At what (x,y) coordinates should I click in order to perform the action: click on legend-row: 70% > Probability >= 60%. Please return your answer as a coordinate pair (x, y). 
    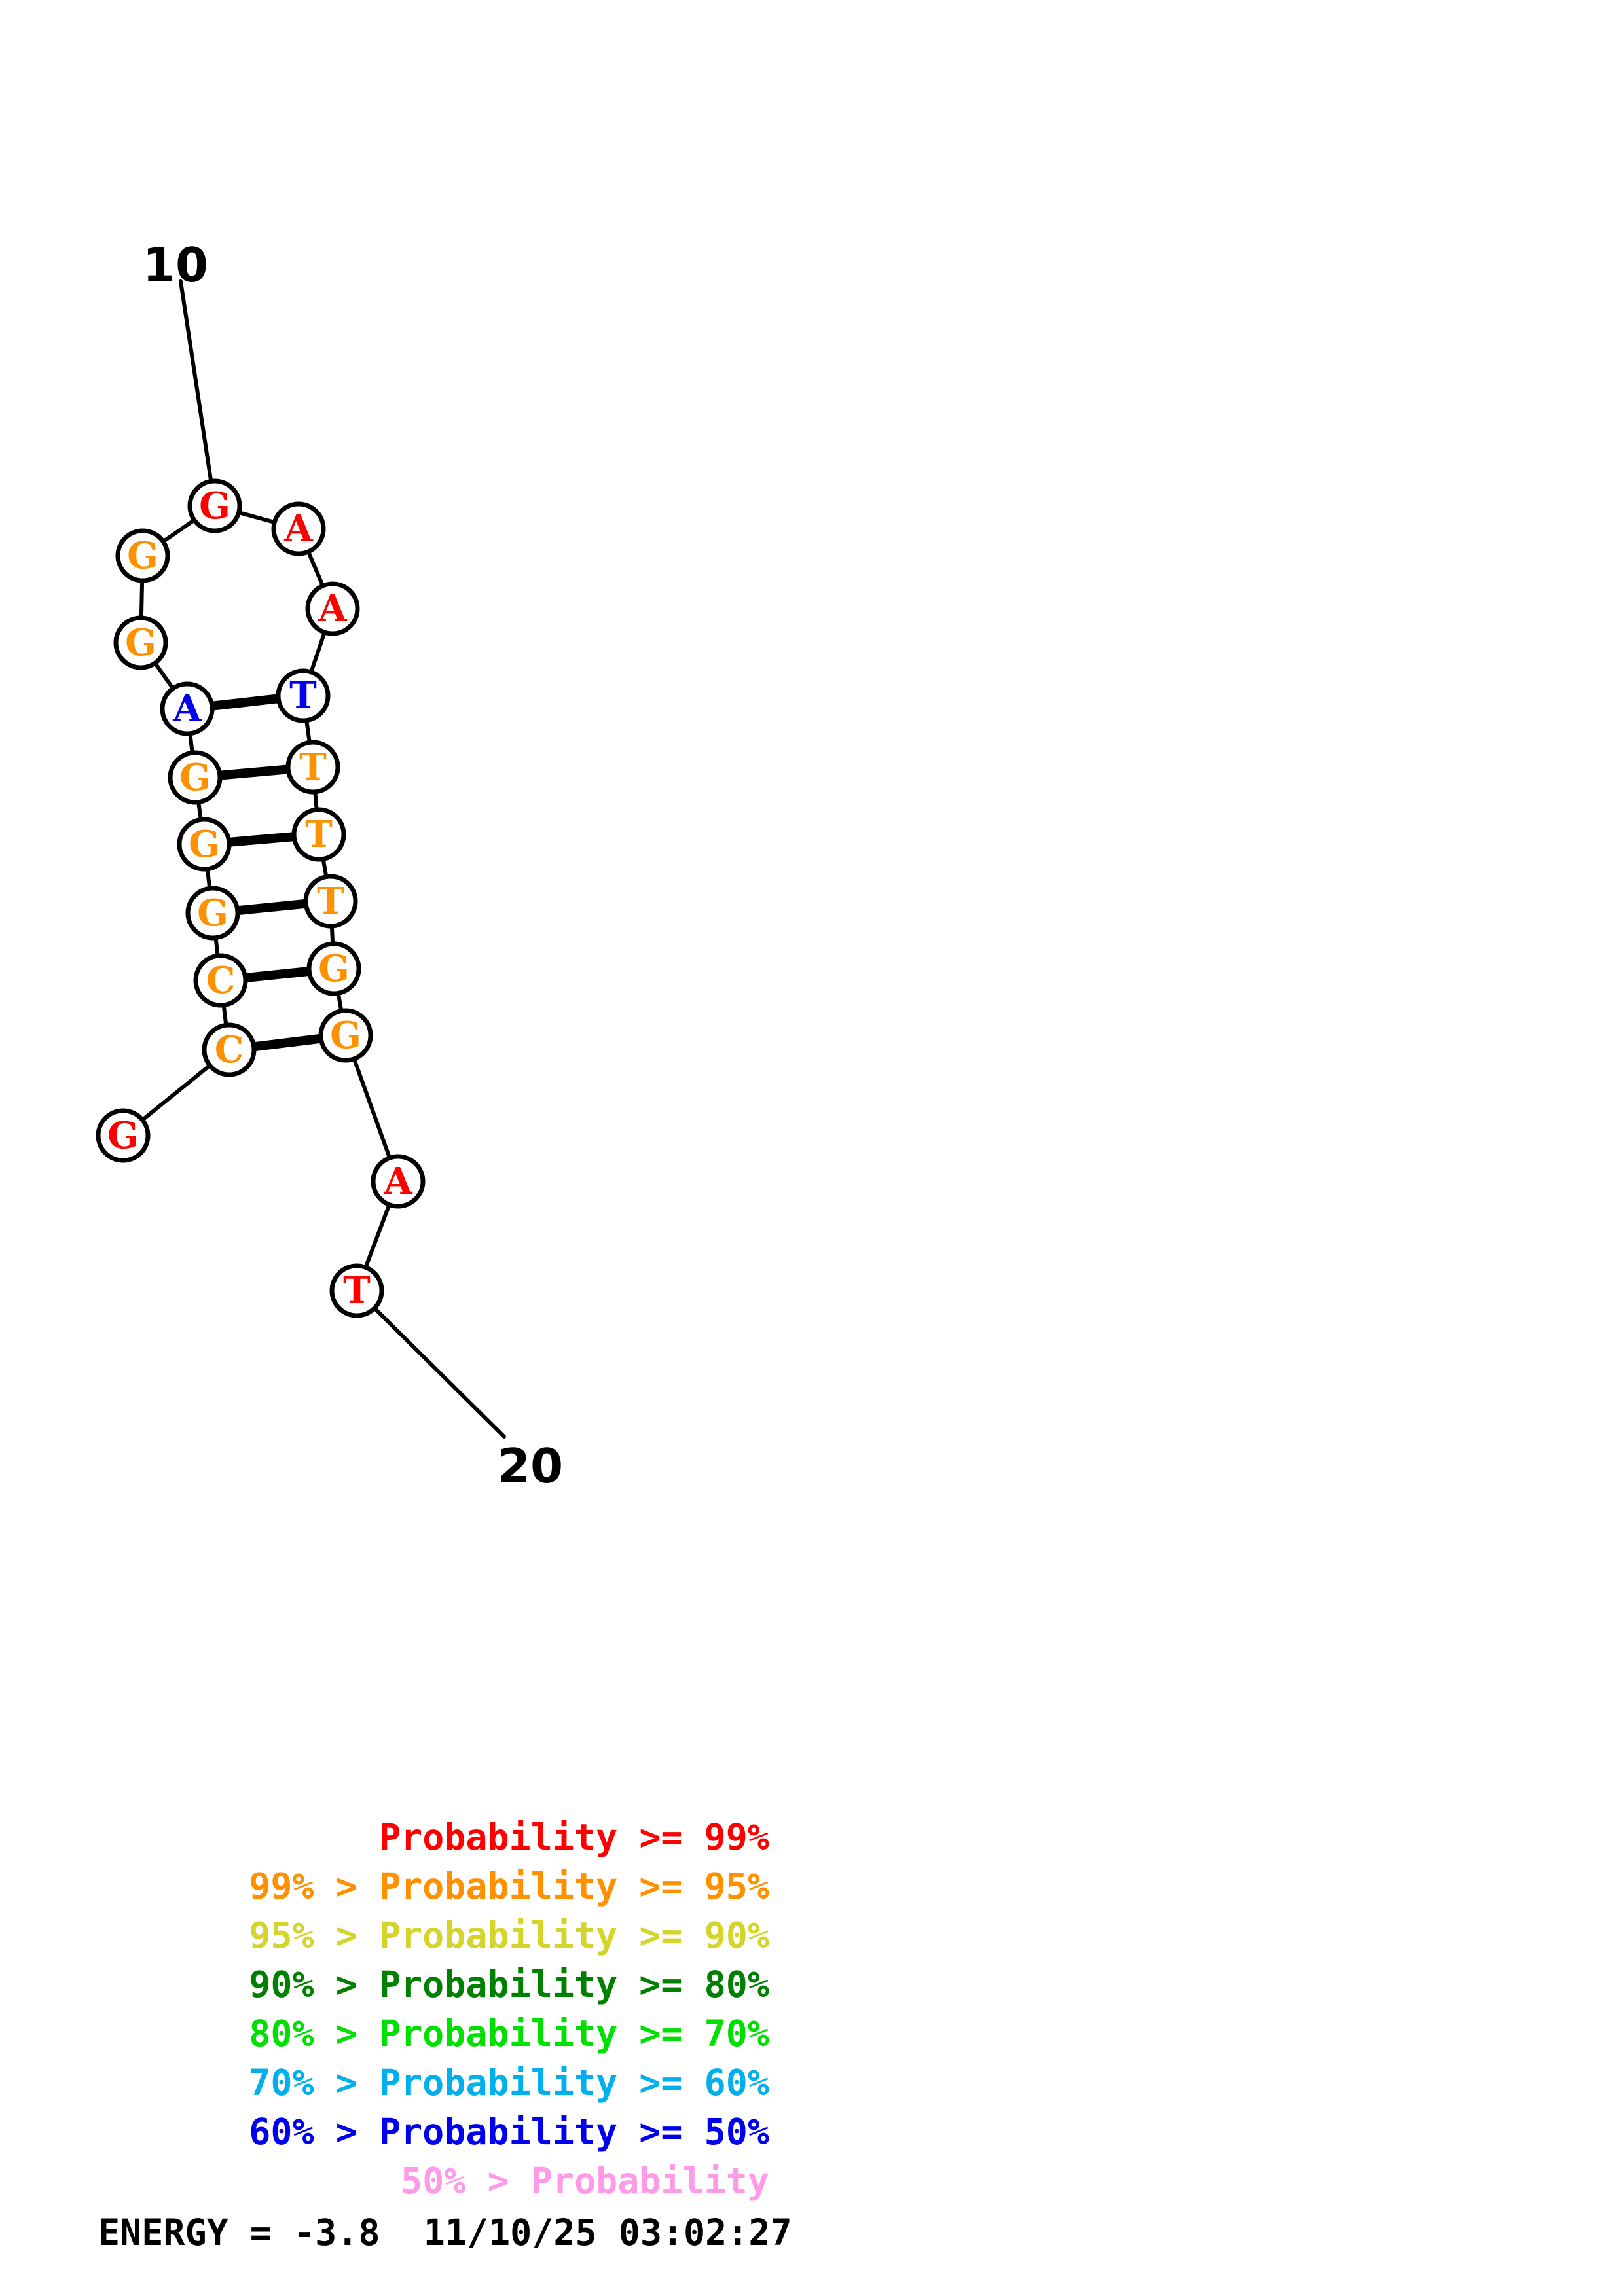
    Looking at the image, I should click on (509, 2083).